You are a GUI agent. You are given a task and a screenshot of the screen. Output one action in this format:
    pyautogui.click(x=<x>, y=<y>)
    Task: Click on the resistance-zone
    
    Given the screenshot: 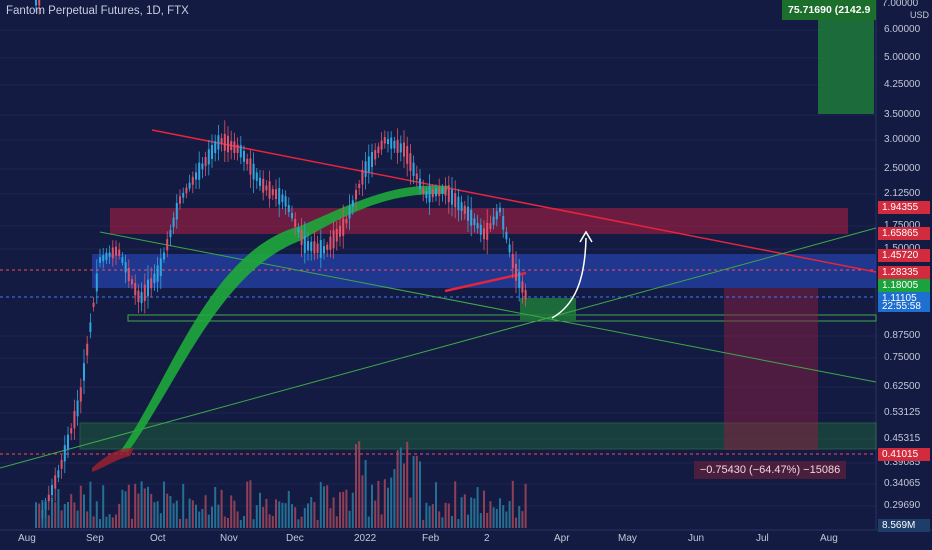 What is the action you would take?
    pyautogui.click(x=479, y=221)
    